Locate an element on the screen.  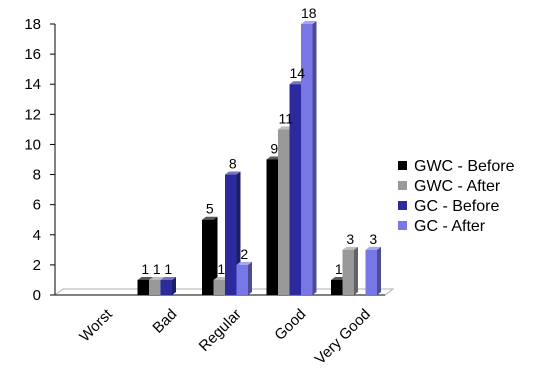
x-tick-label: Good is located at coordinates (290, 325).